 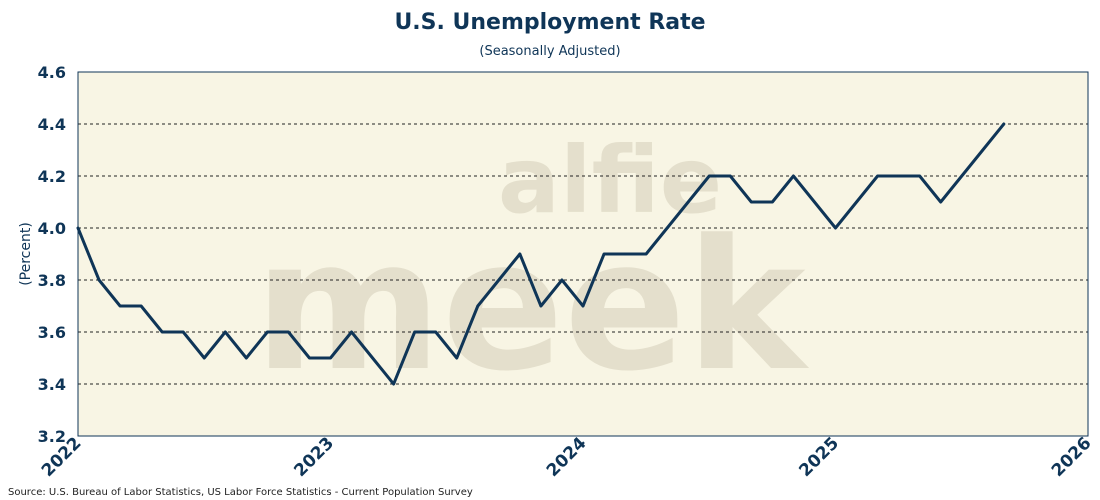 What do you see at coordinates (52, 72) in the screenshot?
I see `y-tick-label: 4.6` at bounding box center [52, 72].